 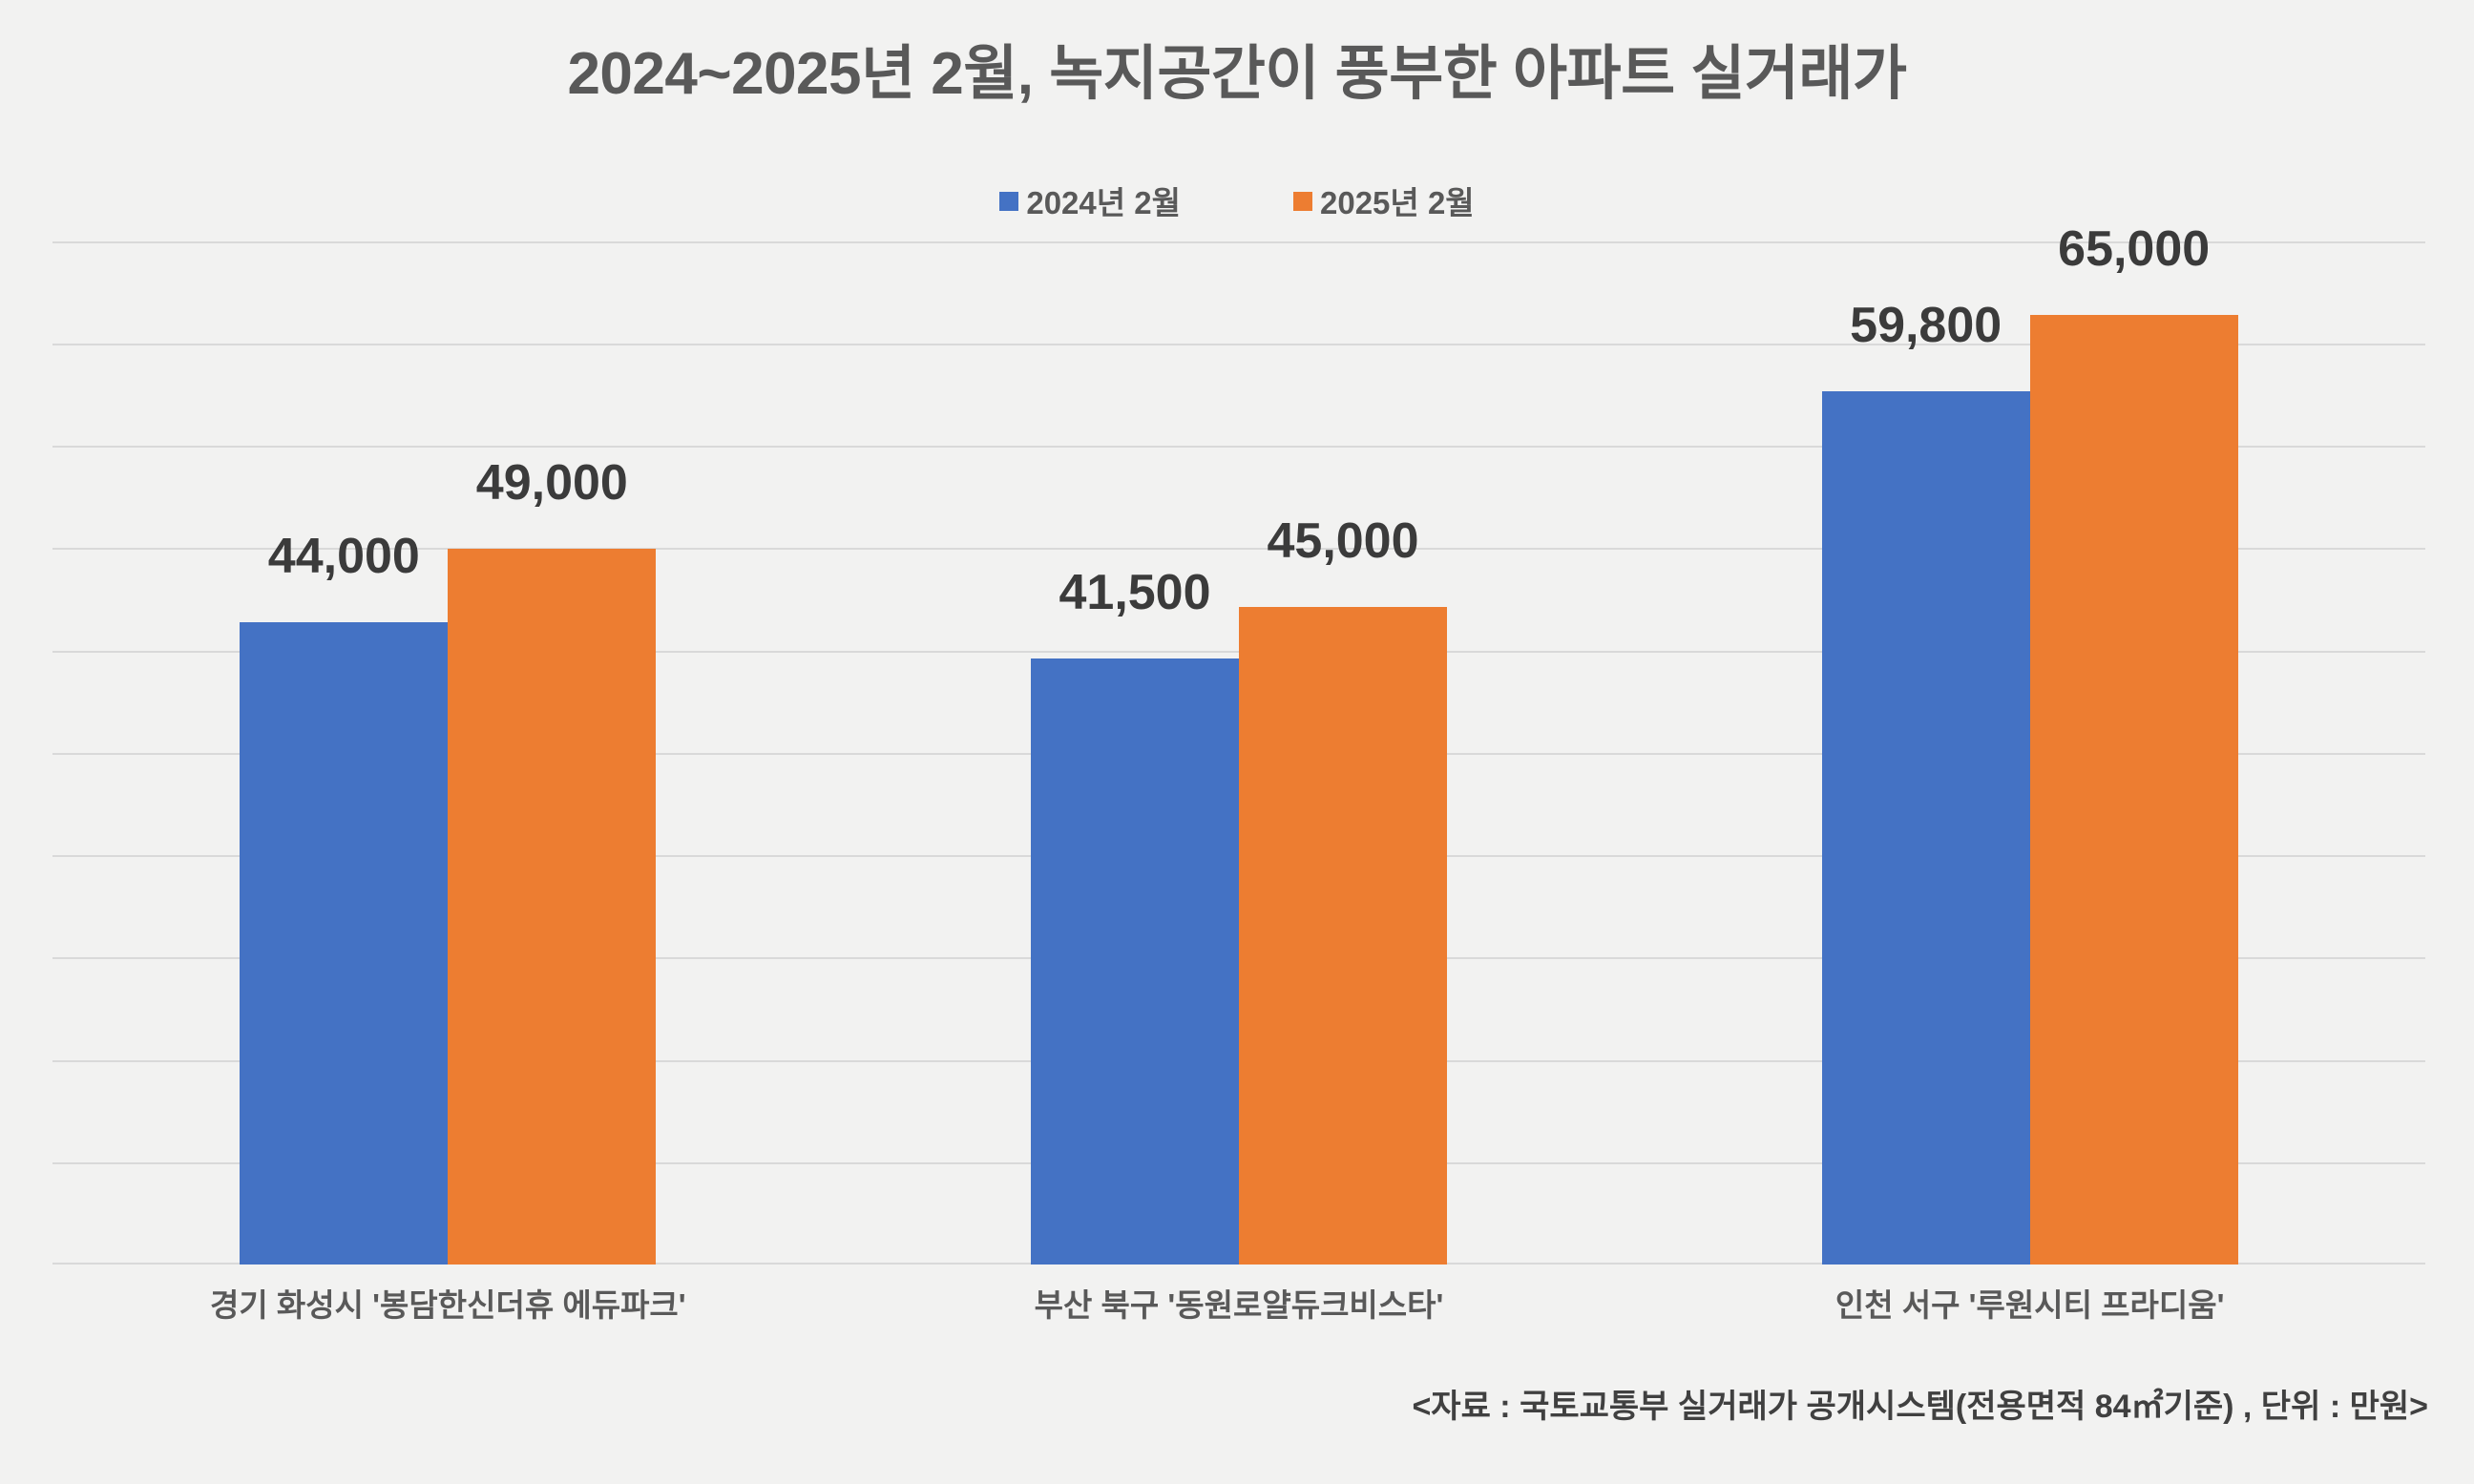 I want to click on bar-wrap-2024: 44,000, so click(x=344, y=753).